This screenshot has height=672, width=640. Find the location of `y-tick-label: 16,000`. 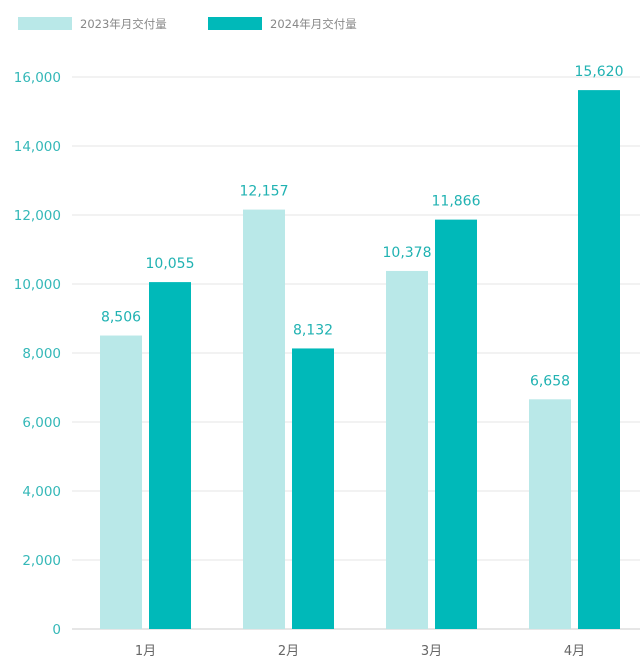

y-tick-label: 16,000 is located at coordinates (37, 78).